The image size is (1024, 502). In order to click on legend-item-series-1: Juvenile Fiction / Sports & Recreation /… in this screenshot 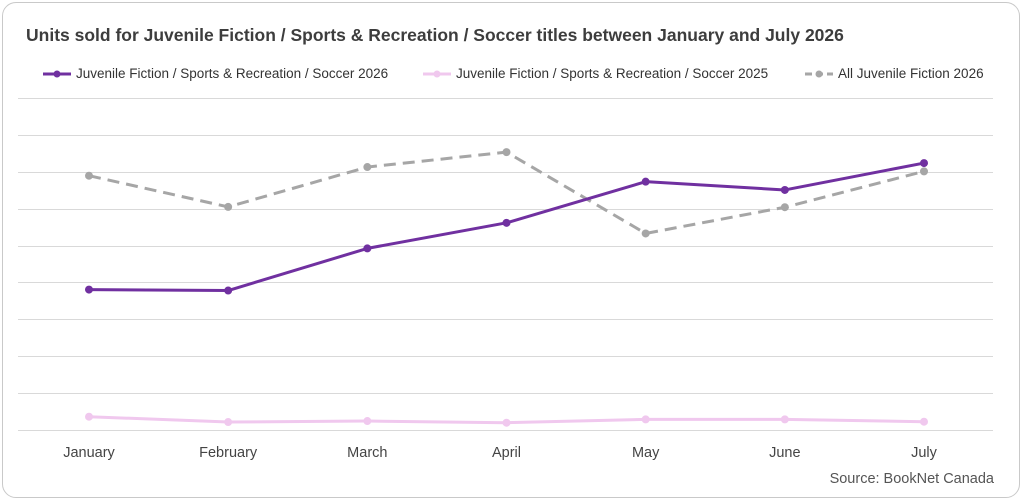, I will do `click(215, 73)`.